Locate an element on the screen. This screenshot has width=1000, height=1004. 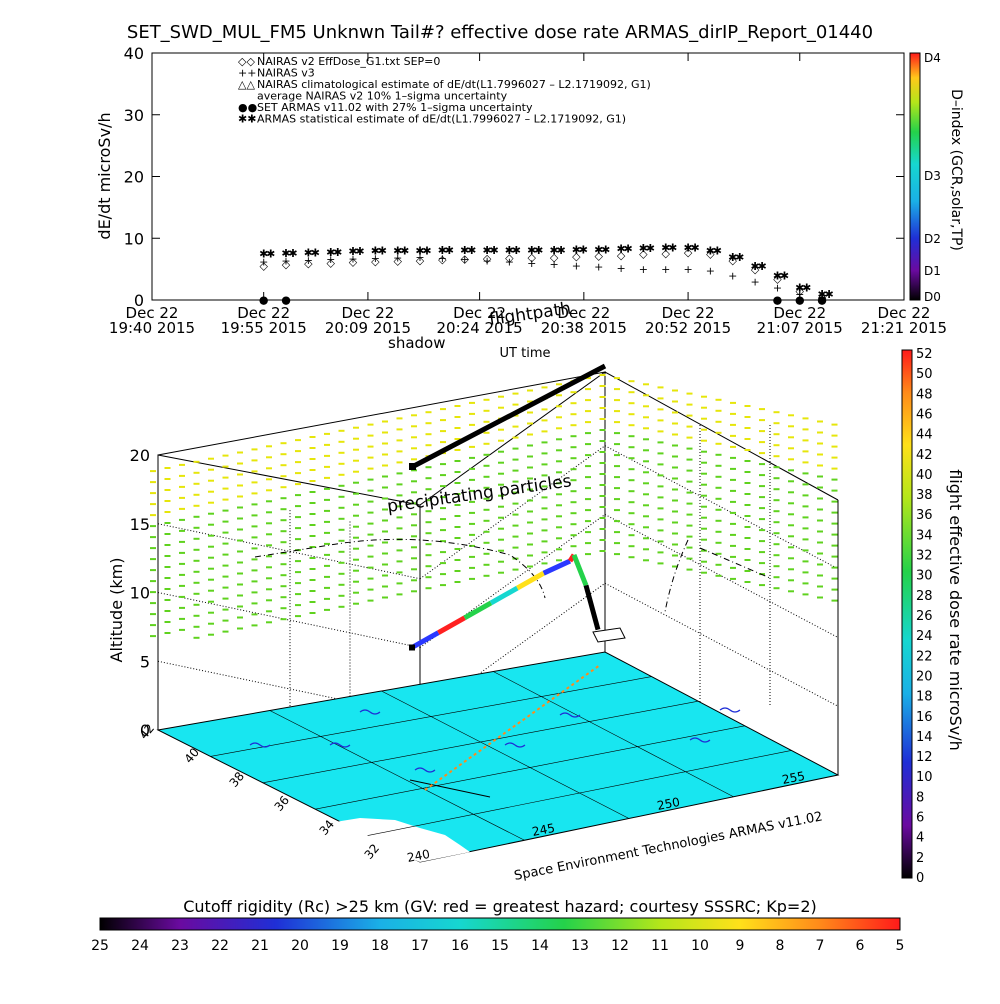
right-colorbar-tick-label: 44 is located at coordinates (924, 435).